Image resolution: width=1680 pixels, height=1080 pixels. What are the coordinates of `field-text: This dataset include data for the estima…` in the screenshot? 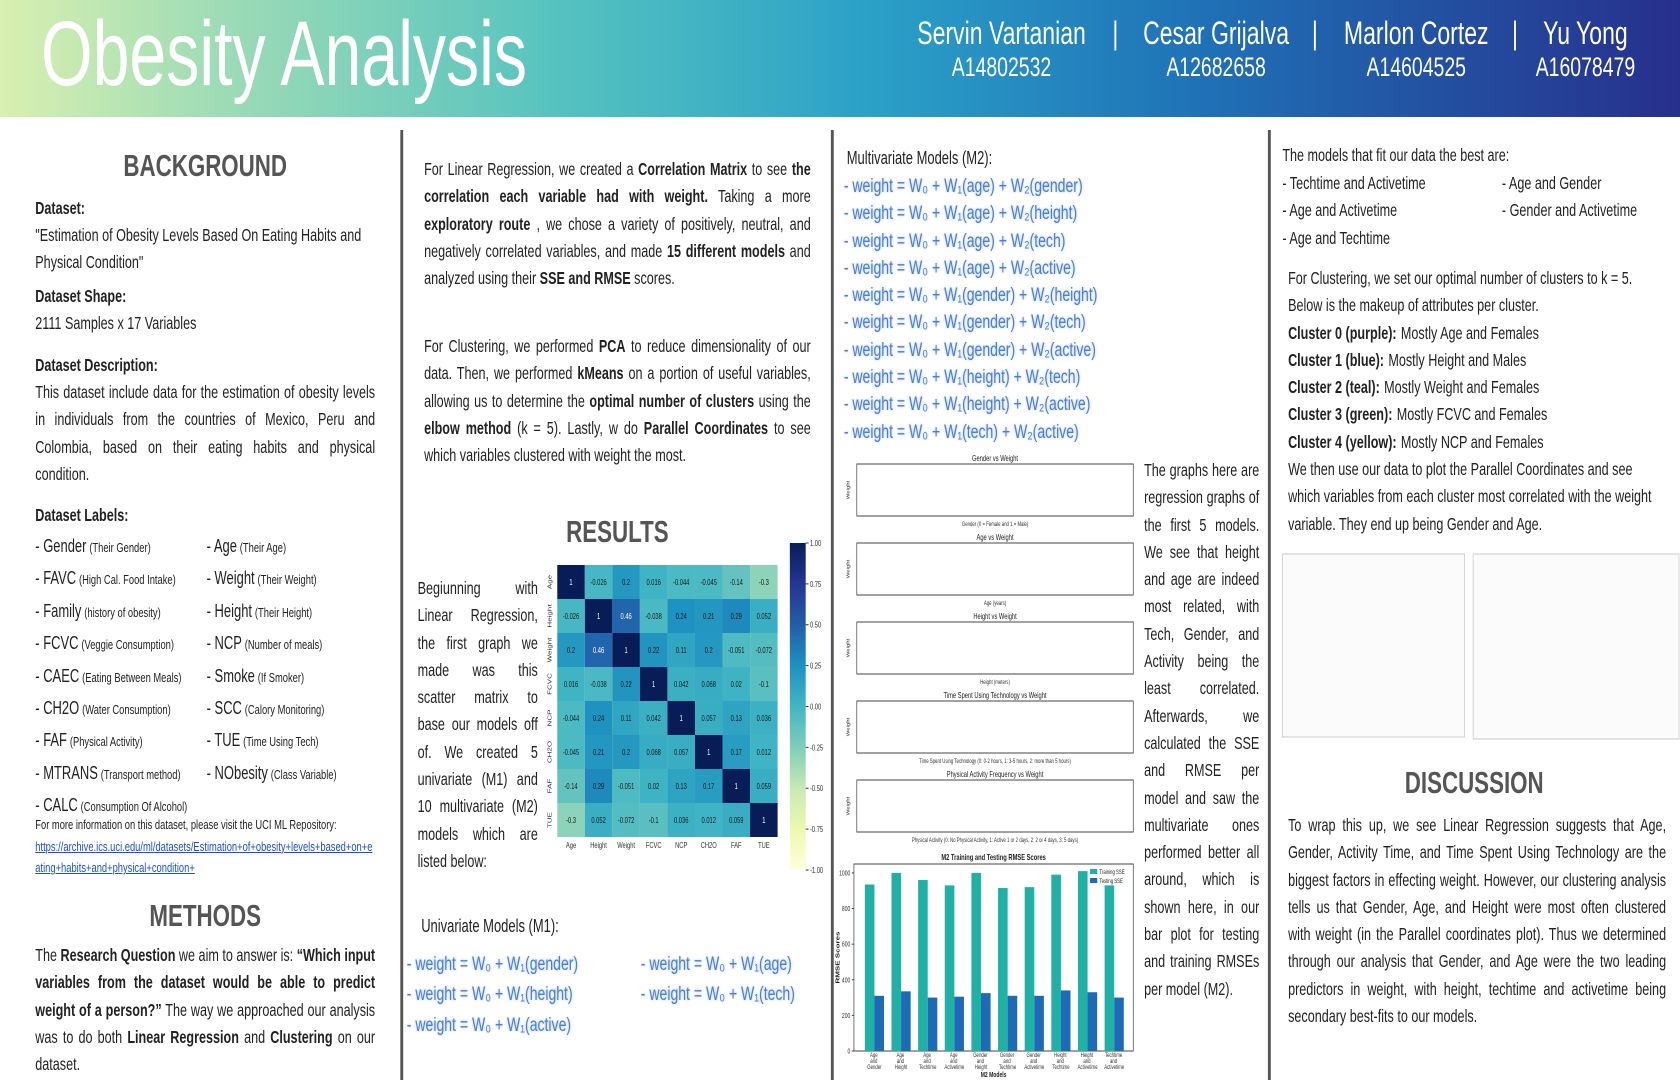 It's located at (205, 433).